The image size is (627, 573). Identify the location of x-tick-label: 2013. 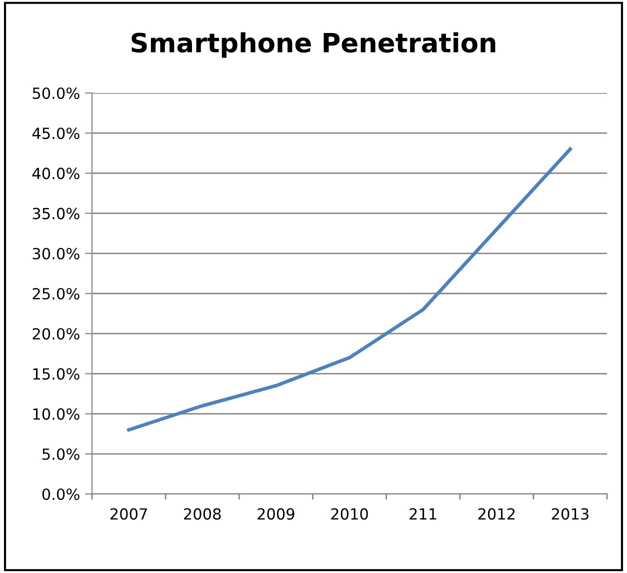
(570, 514).